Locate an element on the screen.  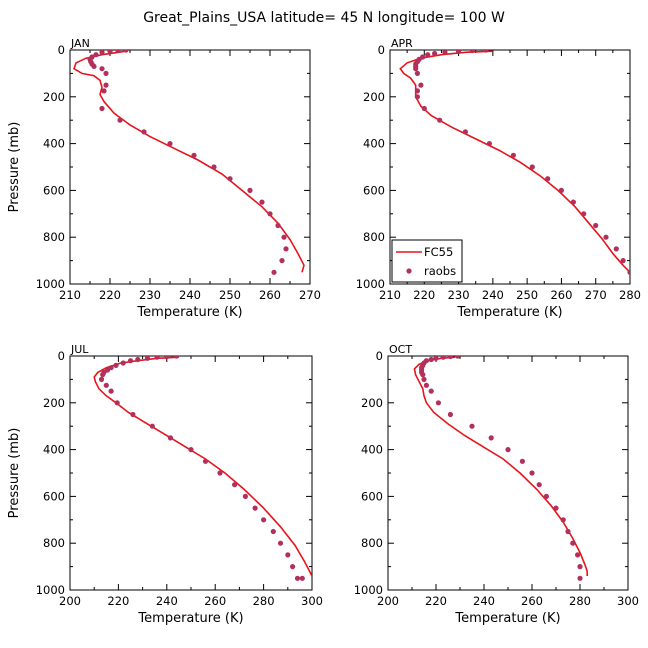
x-tick-label: 210 is located at coordinates (390, 295).